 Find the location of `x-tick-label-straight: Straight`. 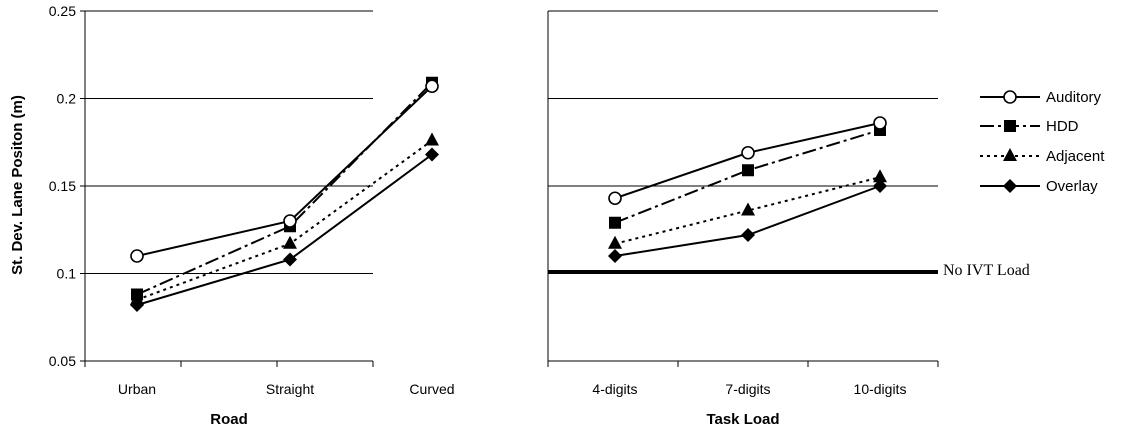

x-tick-label-straight: Straight is located at coordinates (290, 389).